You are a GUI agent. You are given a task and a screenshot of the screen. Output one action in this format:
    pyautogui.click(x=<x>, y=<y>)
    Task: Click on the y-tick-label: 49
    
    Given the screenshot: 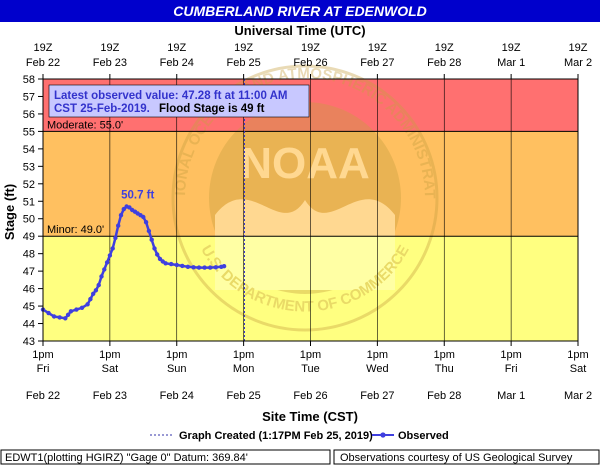 What is the action you would take?
    pyautogui.click(x=29, y=237)
    